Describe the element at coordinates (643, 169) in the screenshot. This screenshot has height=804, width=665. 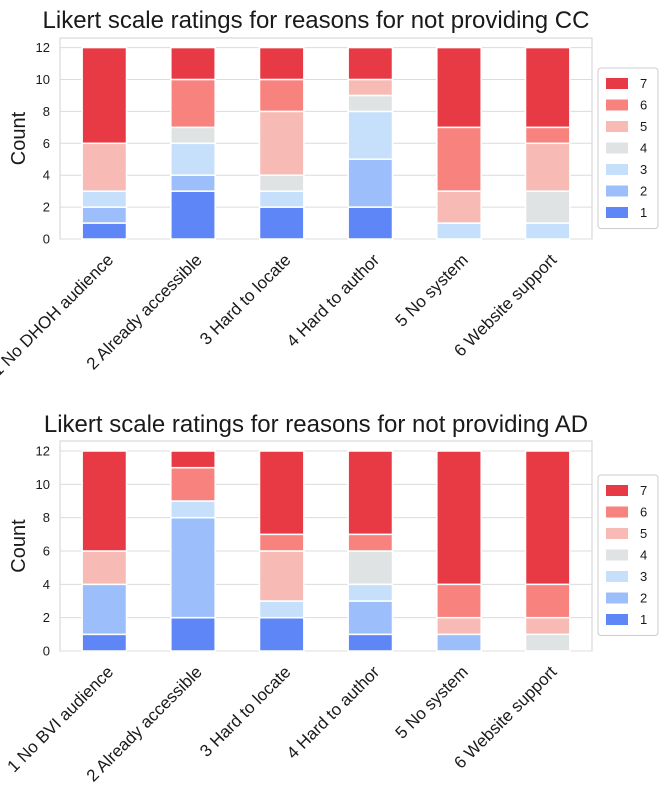
I see `legend-label: 3` at that location.